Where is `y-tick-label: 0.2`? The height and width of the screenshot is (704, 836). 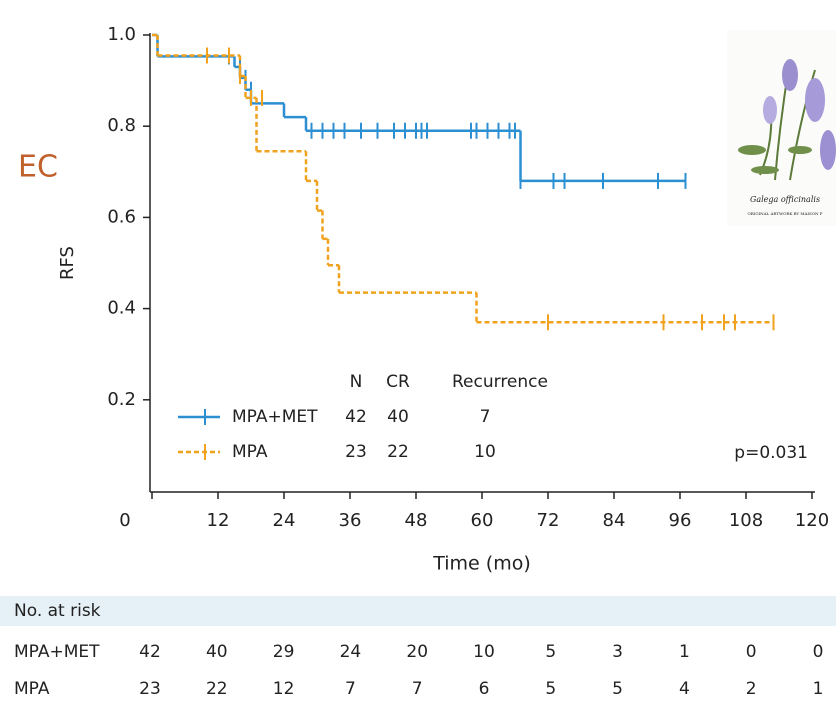
y-tick-label: 0.2 is located at coordinates (121, 399).